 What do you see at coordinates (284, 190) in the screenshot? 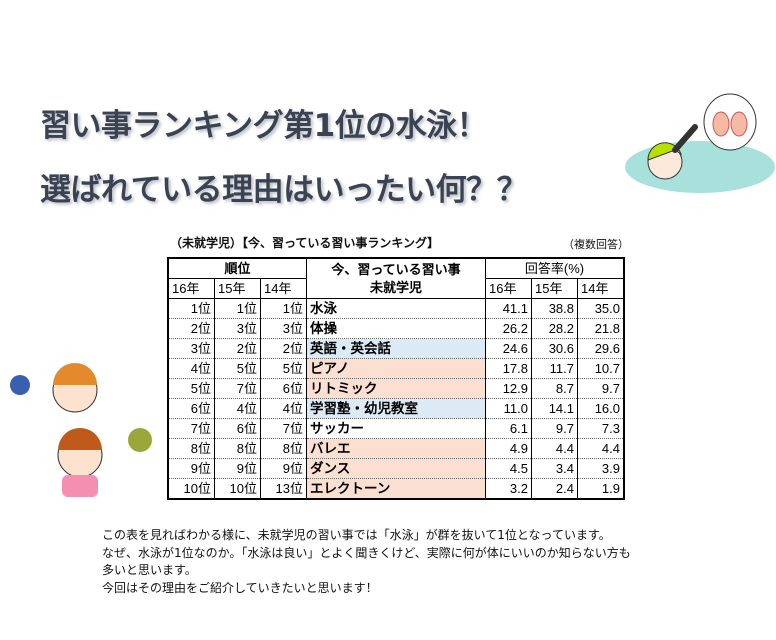
I see `title-line-2: 選ばれている理由はいったい何？？` at bounding box center [284, 190].